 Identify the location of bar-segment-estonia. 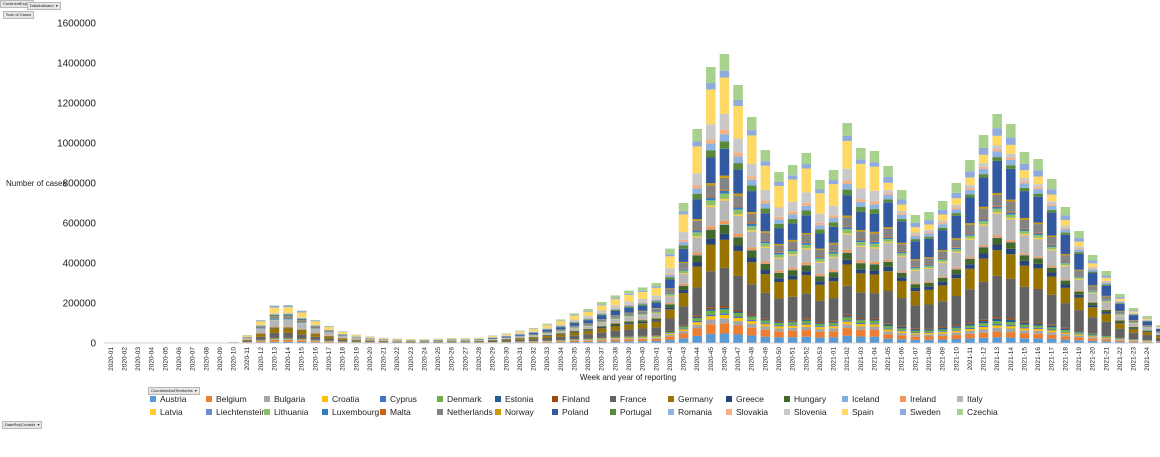
(888, 325).